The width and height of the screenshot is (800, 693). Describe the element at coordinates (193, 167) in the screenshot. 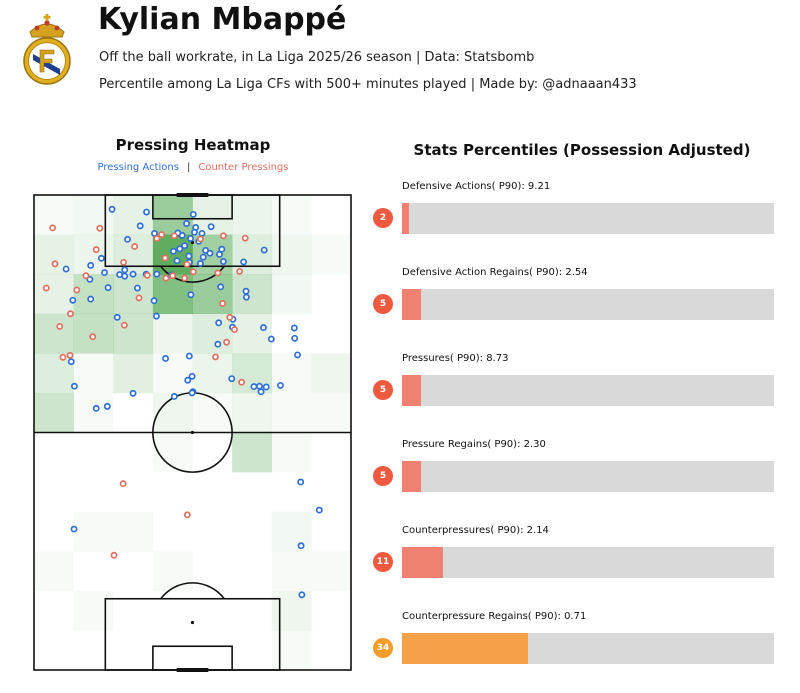

I see `heatmap-legend: Pressing Actions | Counter Pressings` at that location.